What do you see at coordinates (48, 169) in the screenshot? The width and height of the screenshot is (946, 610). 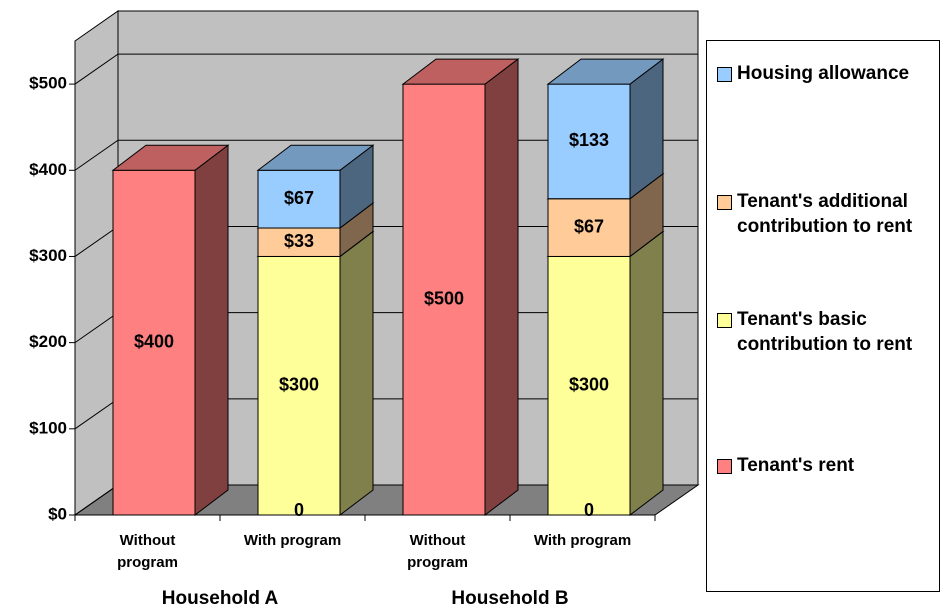 I see `y-tick-label: $400` at bounding box center [48, 169].